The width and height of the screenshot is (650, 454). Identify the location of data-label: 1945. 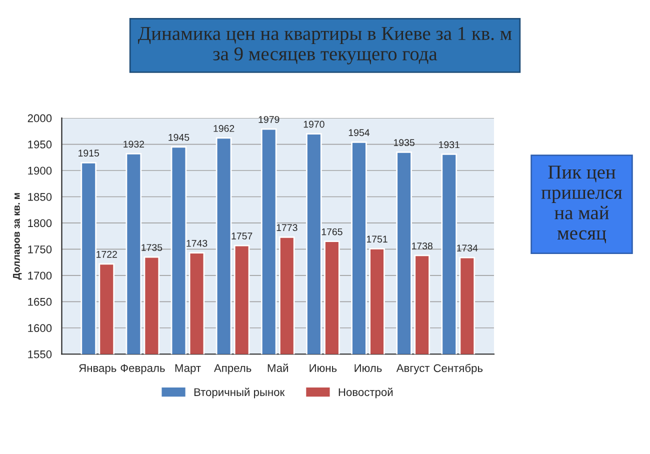
(179, 137).